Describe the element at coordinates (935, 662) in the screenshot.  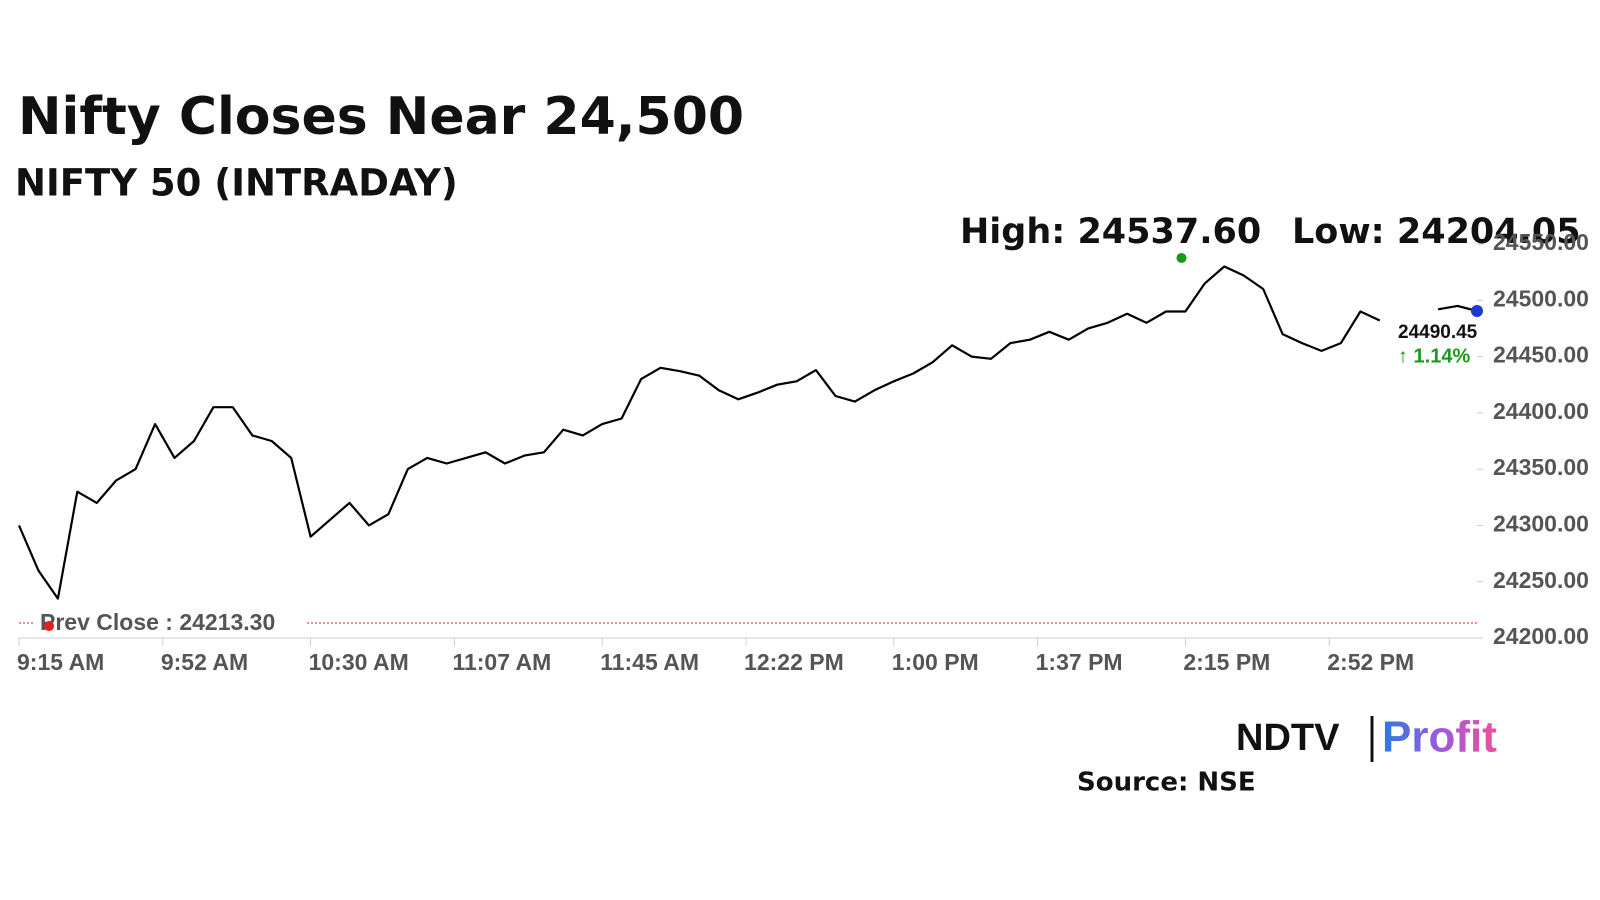
I see `x-tick-label: 1:00 PM` at that location.